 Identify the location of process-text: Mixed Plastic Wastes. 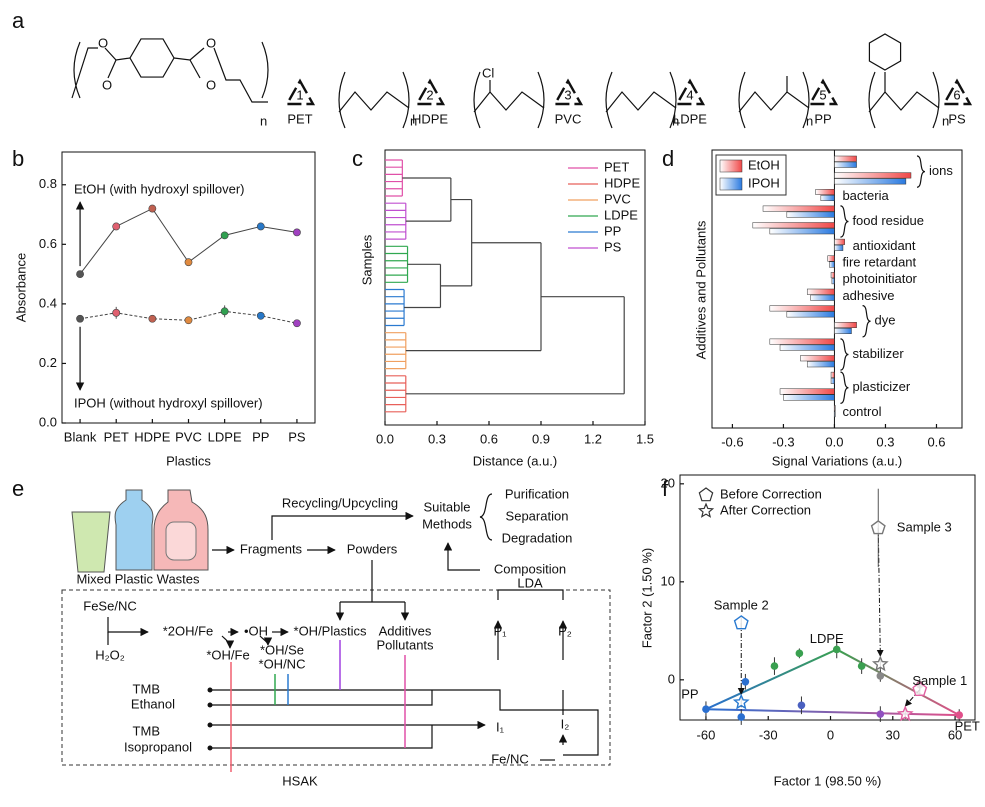
(138, 578).